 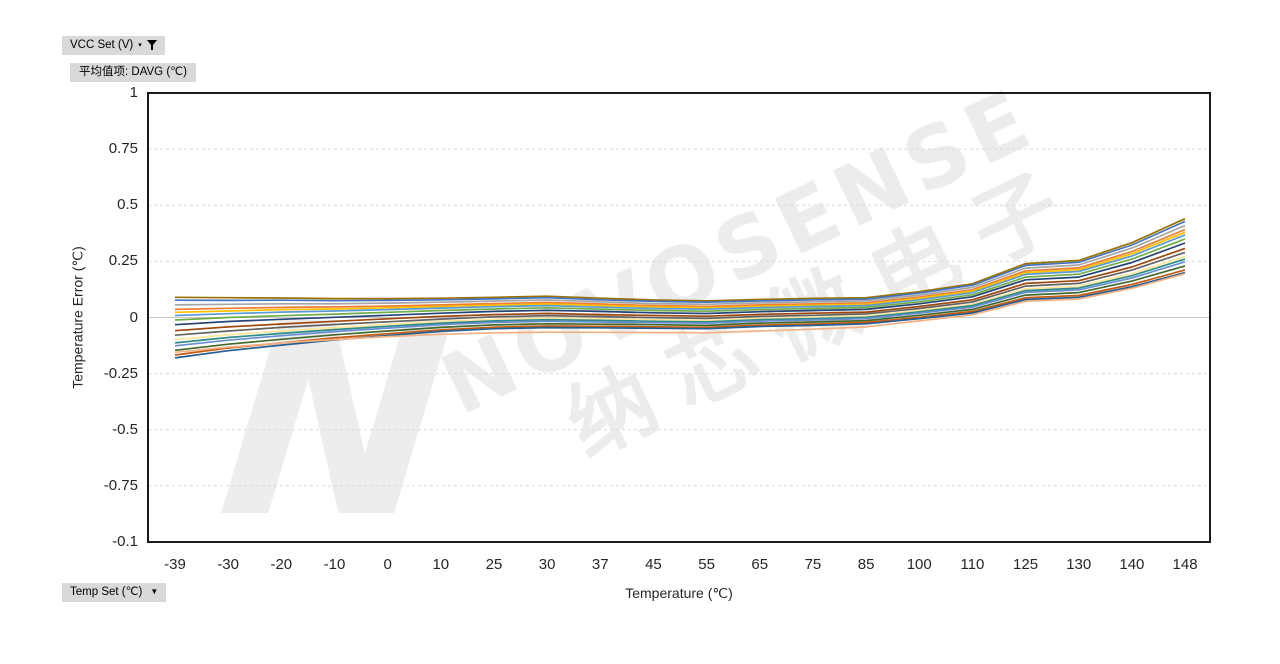 I want to click on x-tick-label: 75, so click(x=813, y=564).